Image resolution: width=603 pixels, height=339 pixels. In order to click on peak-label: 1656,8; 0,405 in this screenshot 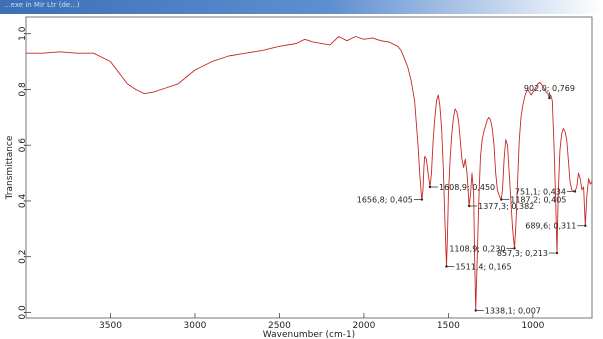, I will do `click(385, 200)`.